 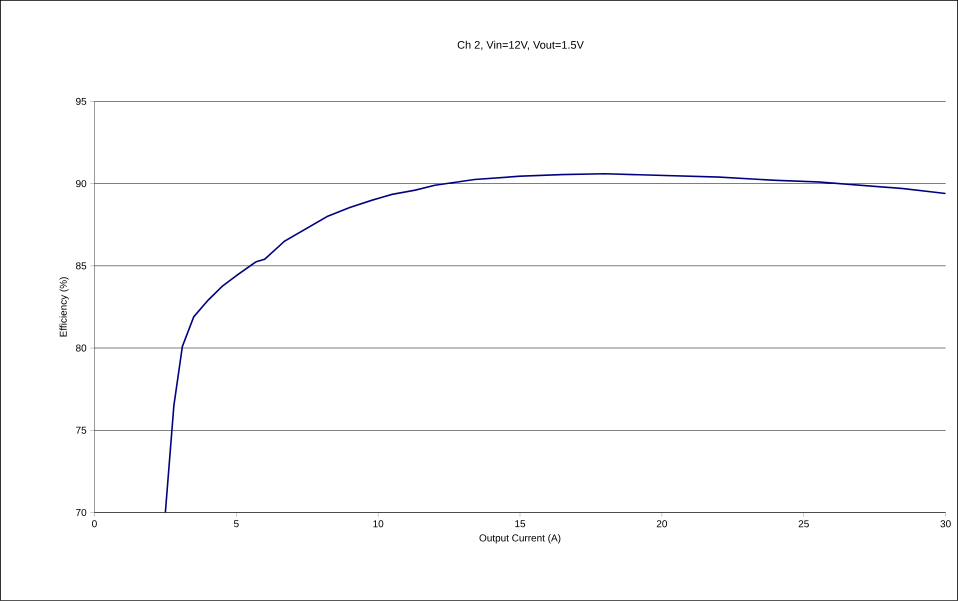 What do you see at coordinates (378, 524) in the screenshot?
I see `x-tick-label: 10` at bounding box center [378, 524].